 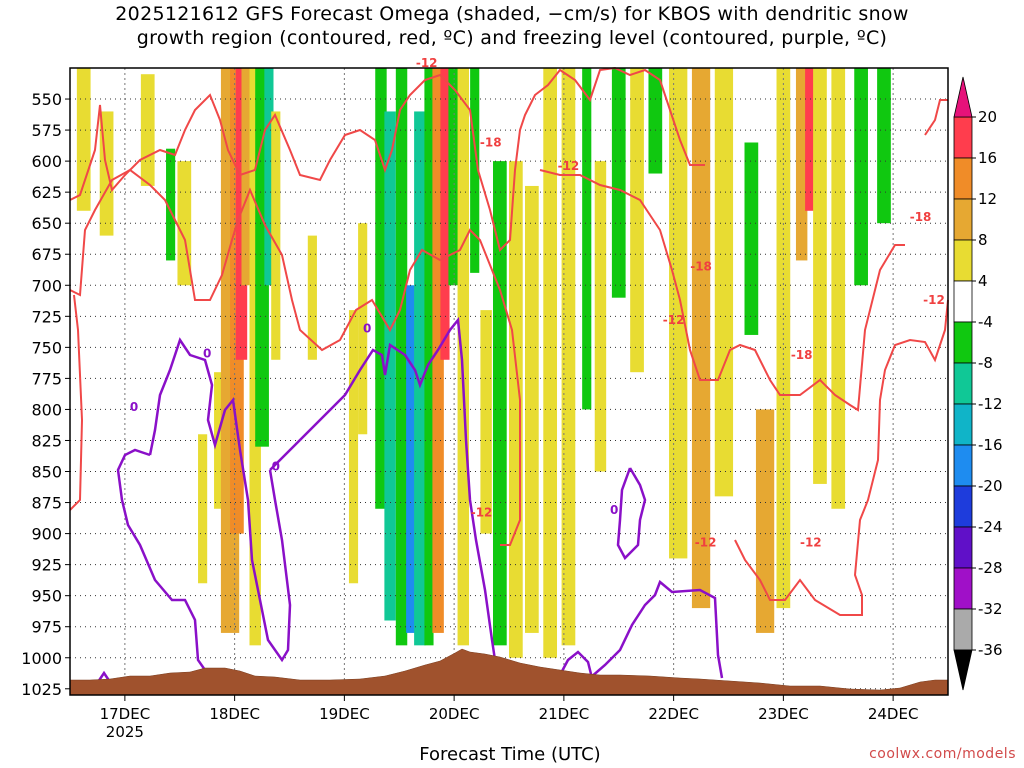 I want to click on y-tick-label: 750, so click(x=46, y=347).